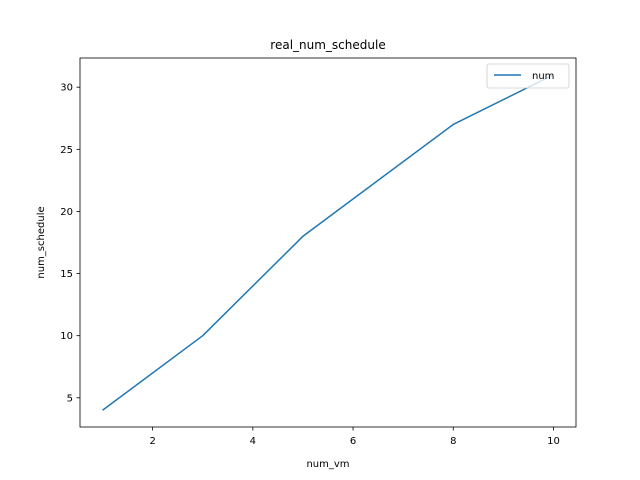 The width and height of the screenshot is (640, 480). Describe the element at coordinates (70, 398) in the screenshot. I see `y-tick-label: 5` at that location.